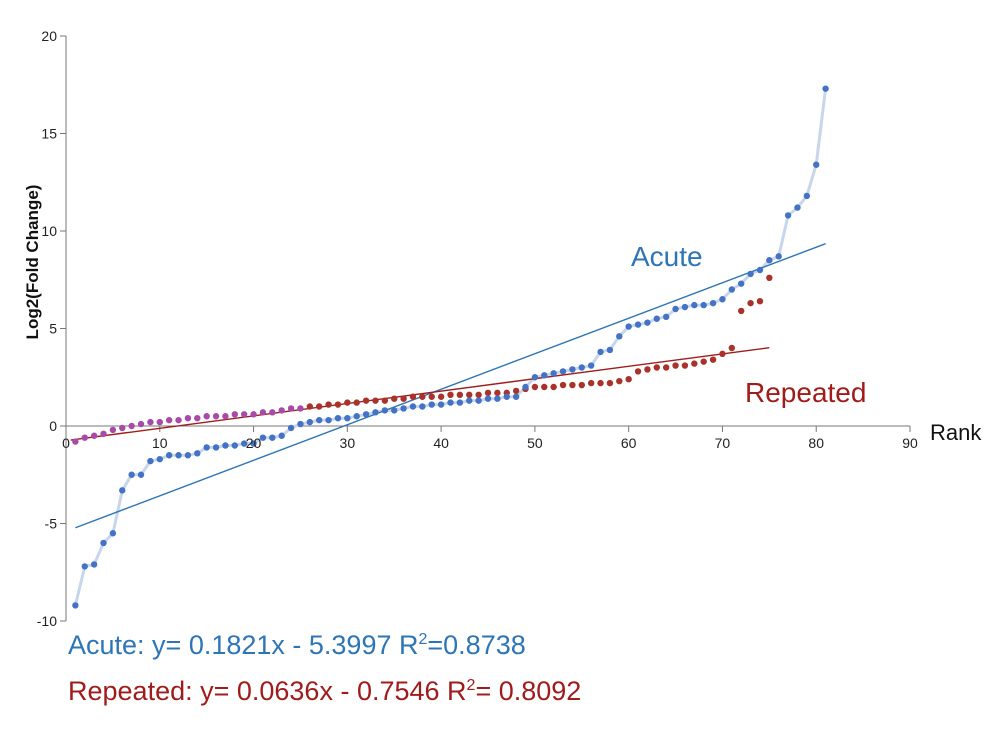  I want to click on y-tick-label: 0, so click(53, 426).